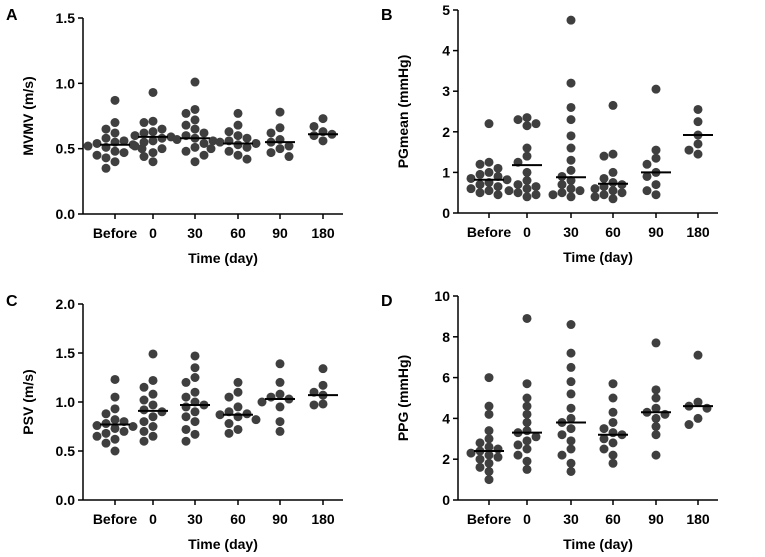 The width and height of the screenshot is (765, 557). What do you see at coordinates (238, 233) in the screenshot?
I see `x-tick-label: 60` at bounding box center [238, 233].